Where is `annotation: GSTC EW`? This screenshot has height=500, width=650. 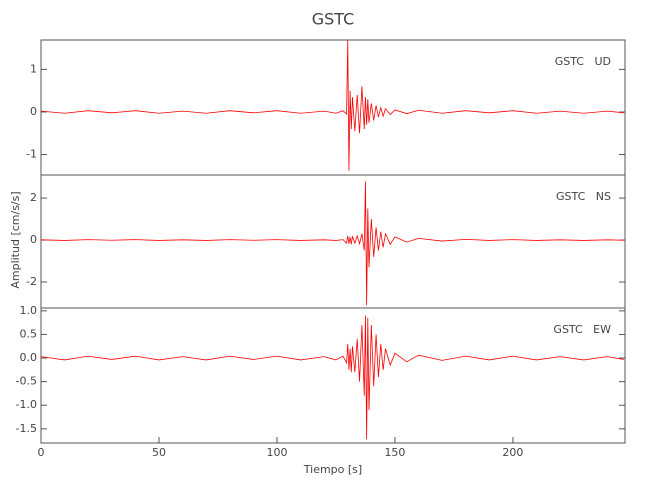 annotation: GSTC EW is located at coordinates (582, 329).